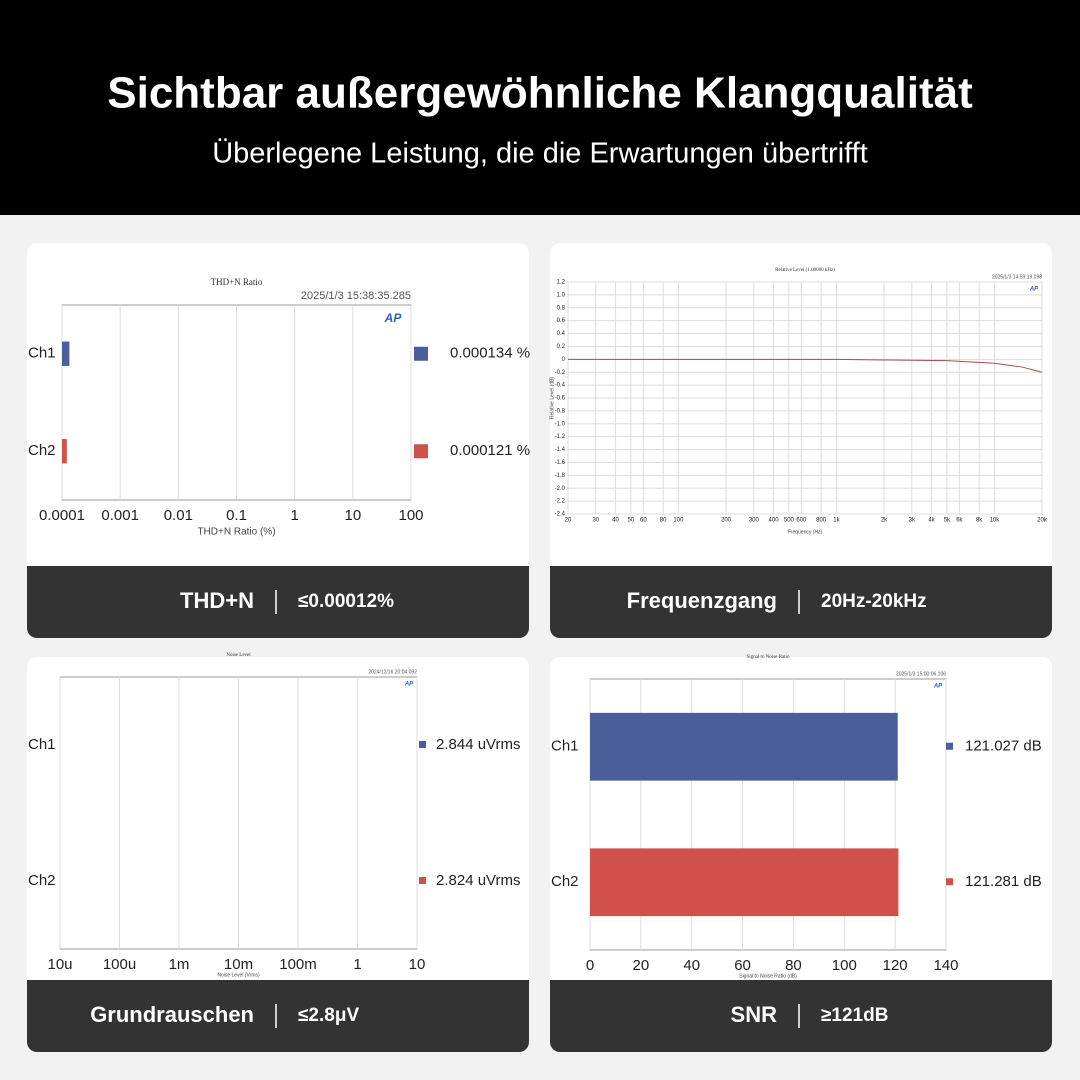 The image size is (1080, 1080). Describe the element at coordinates (561, 321) in the screenshot. I see `y-tick-label: 0.6` at that location.